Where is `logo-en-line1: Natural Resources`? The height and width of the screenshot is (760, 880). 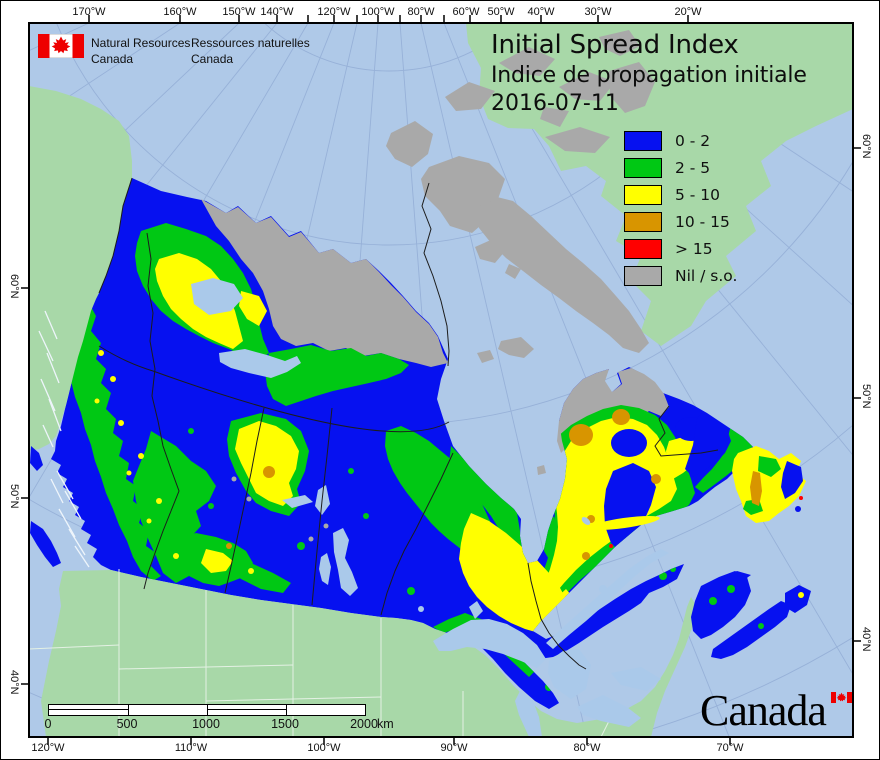
logo-en-line1: Natural Resources is located at coordinates (141, 43).